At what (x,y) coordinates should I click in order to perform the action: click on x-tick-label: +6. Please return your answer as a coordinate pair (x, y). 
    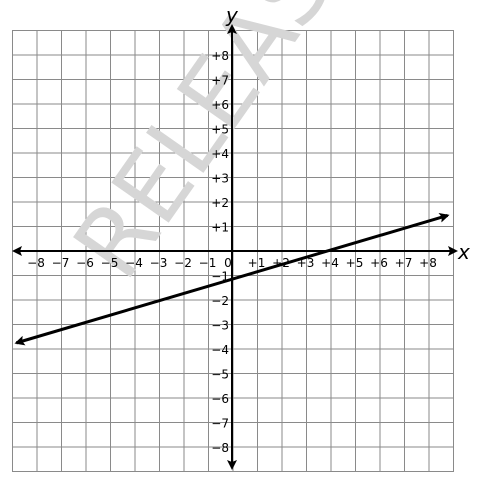
    Looking at the image, I should click on (379, 263).